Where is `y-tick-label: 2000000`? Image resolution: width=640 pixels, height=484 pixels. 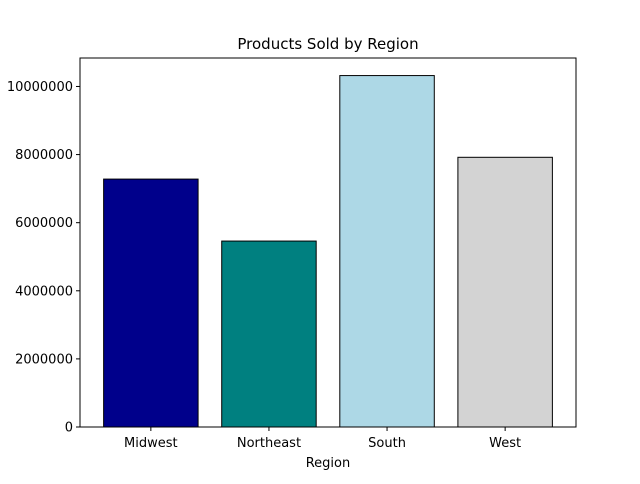
y-tick-label: 2000000 is located at coordinates (44, 359).